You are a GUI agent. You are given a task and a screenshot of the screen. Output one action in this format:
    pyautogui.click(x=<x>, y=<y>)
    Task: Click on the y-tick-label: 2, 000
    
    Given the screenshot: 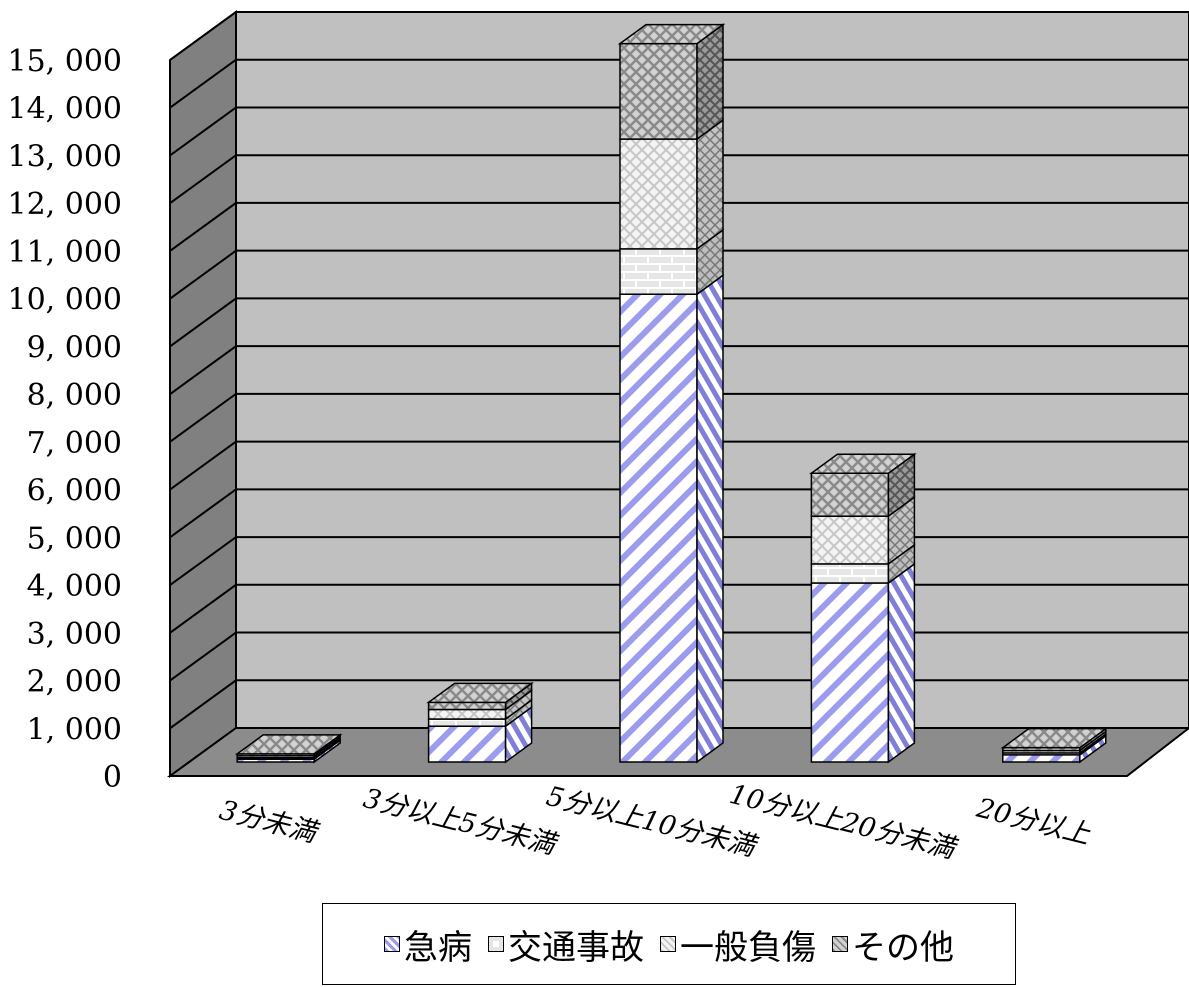 What is the action you would take?
    pyautogui.click(x=74, y=682)
    